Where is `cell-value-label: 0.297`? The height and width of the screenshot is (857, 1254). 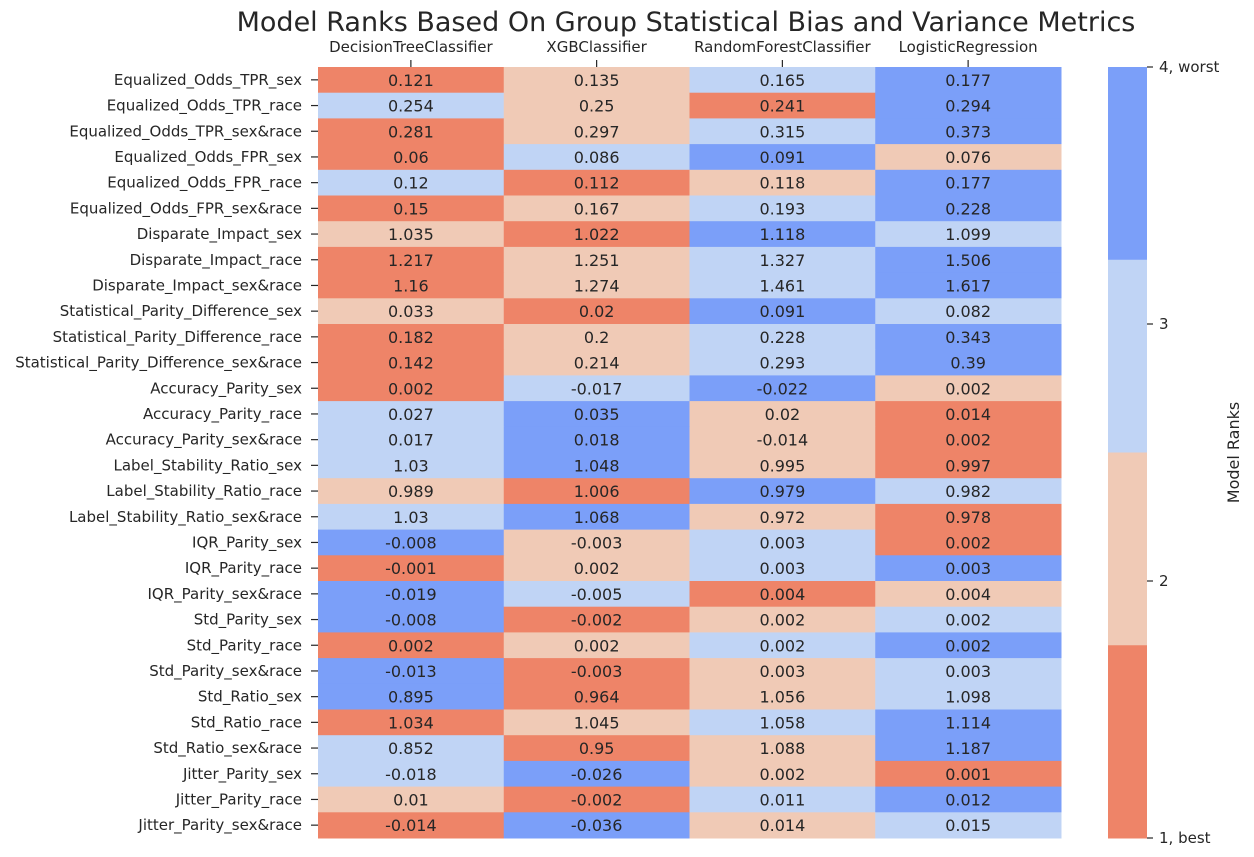
cell-value-label: 0.297 is located at coordinates (597, 131).